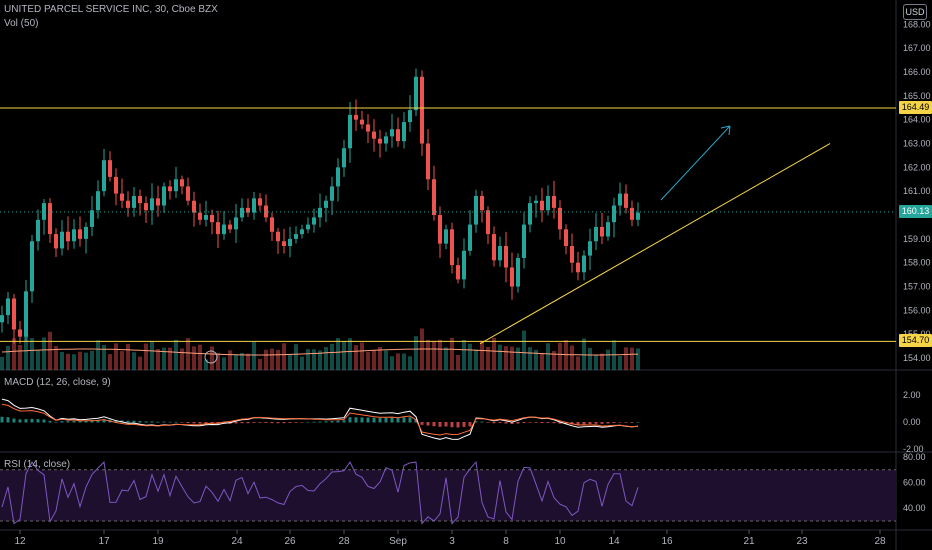  Describe the element at coordinates (917, 144) in the screenshot. I see `price-tick-label: 163.00` at that location.